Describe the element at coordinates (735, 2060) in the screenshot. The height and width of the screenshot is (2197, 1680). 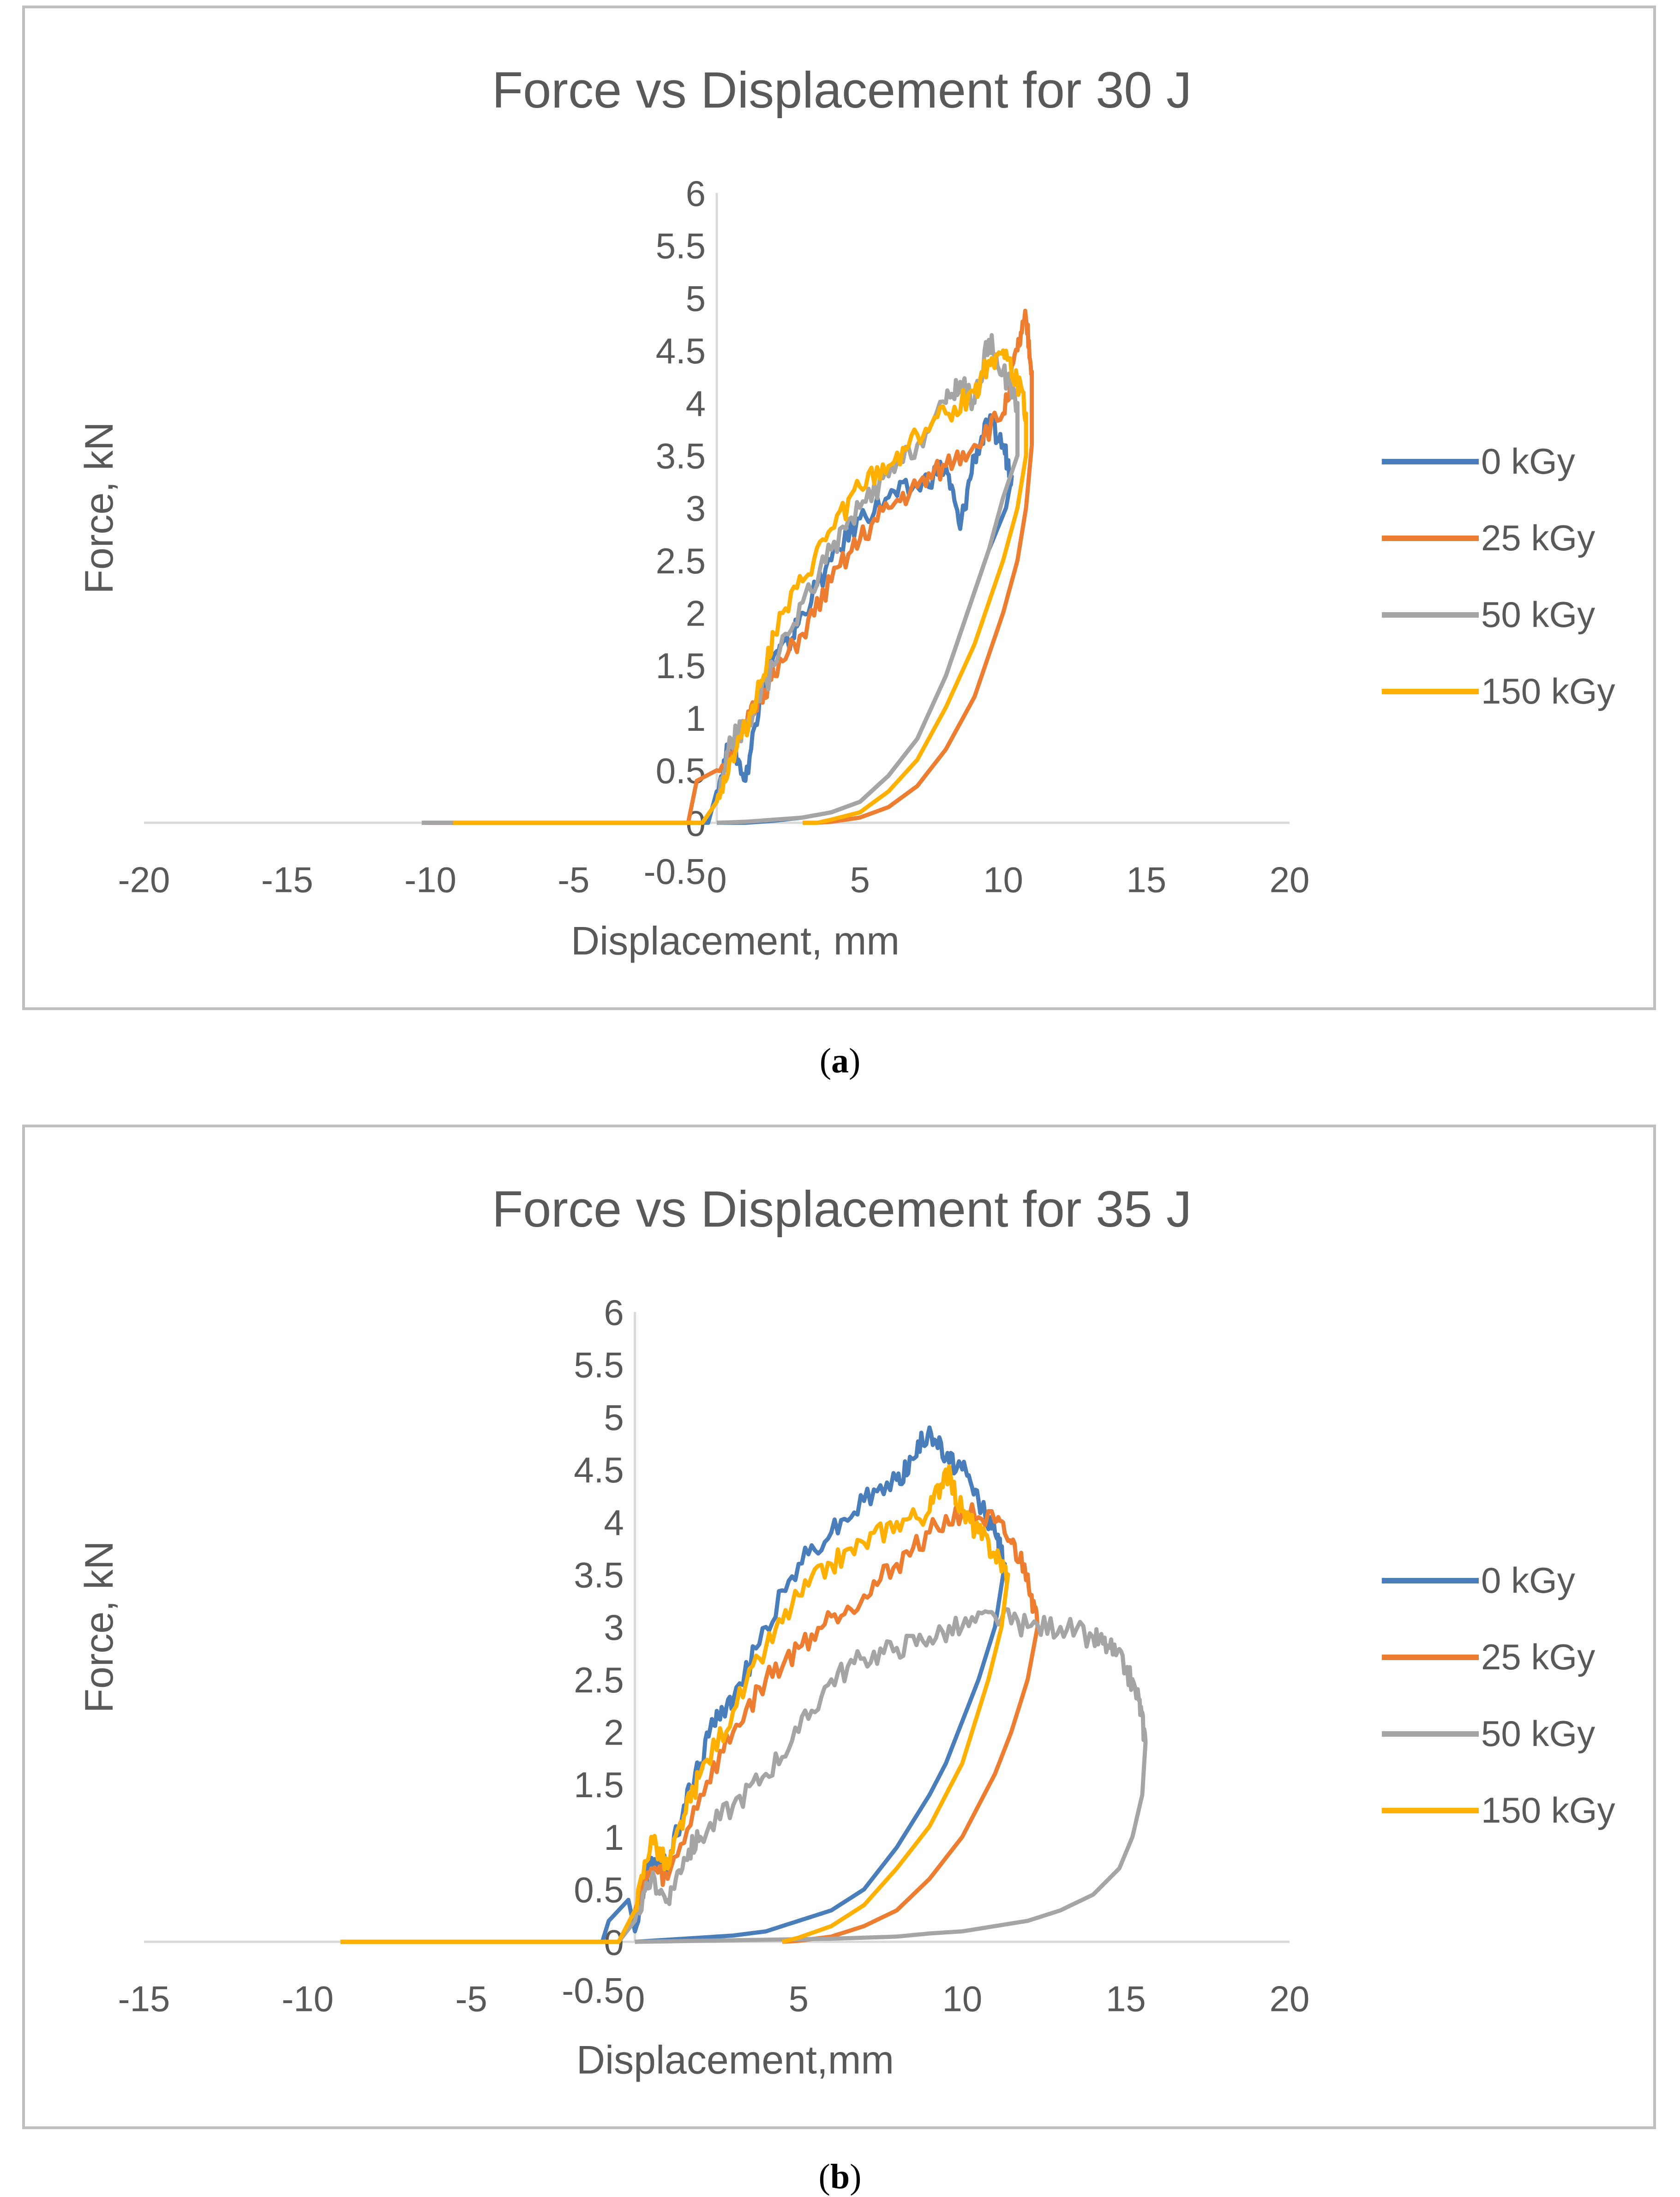
I see `x-axis-title: Displacement,mm` at that location.